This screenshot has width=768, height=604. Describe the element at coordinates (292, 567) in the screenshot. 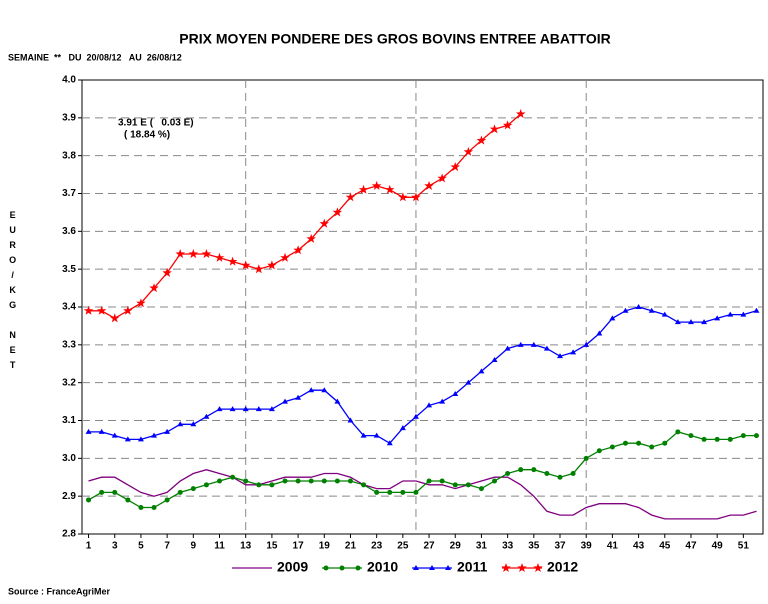

I see `legend-label: 2009` at that location.